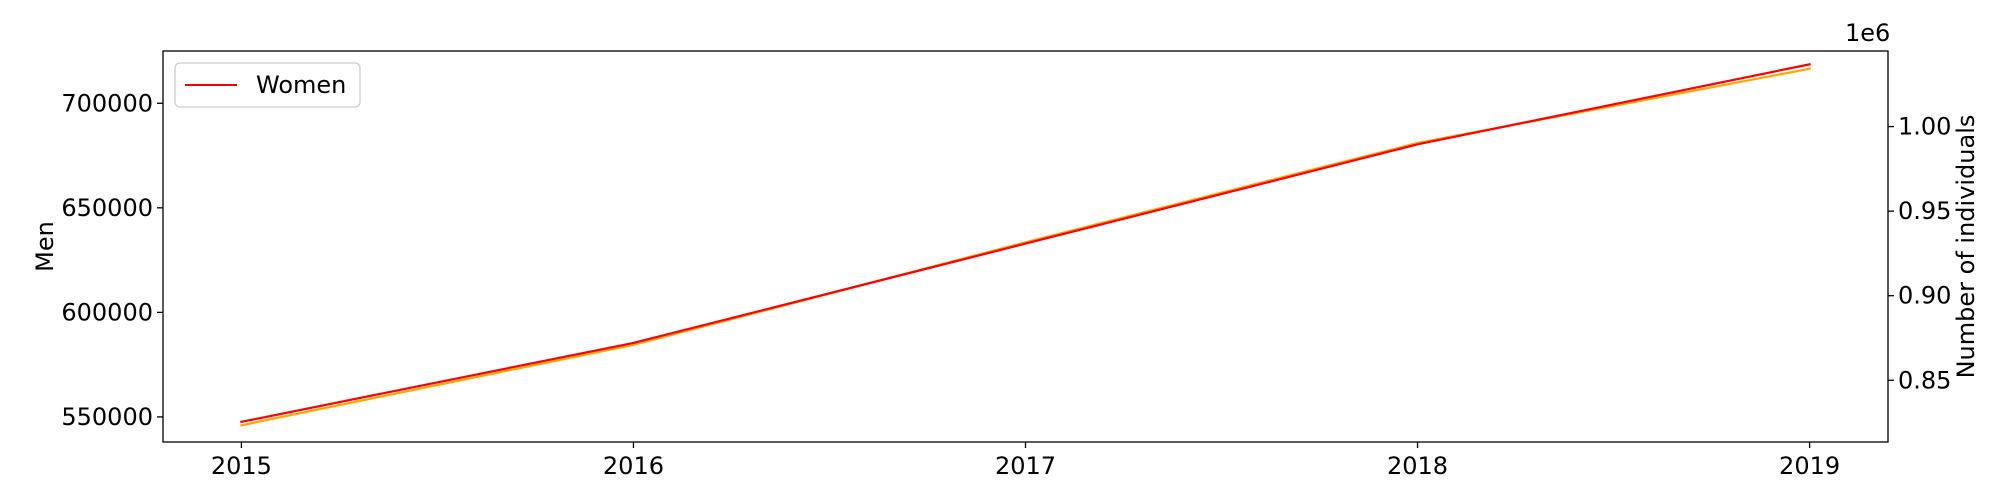 This screenshot has width=2000, height=500. What do you see at coordinates (107, 417) in the screenshot?
I see `y-left-tick-label: 550000` at bounding box center [107, 417].